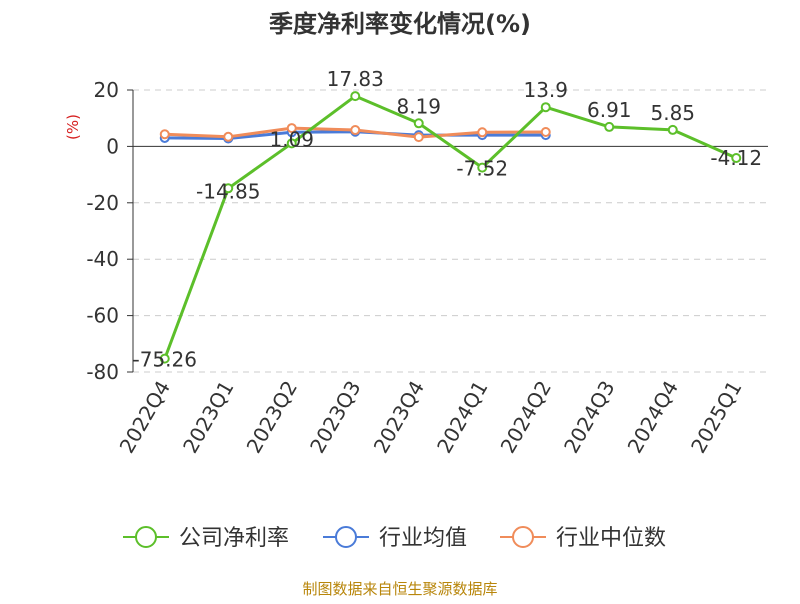  What do you see at coordinates (418, 106) in the screenshot?
I see `data-label: 8.19` at bounding box center [418, 106].